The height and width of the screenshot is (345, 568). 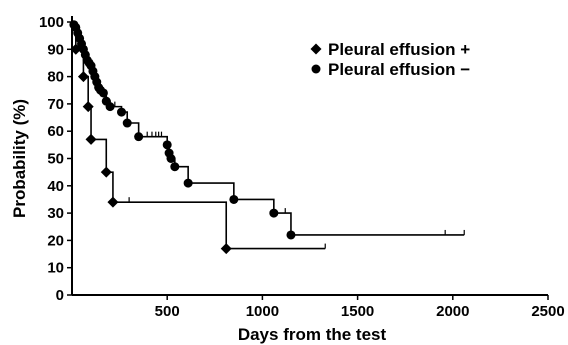 What do you see at coordinates (55, 131) in the screenshot?
I see `y-tick-label: 60` at bounding box center [55, 131].